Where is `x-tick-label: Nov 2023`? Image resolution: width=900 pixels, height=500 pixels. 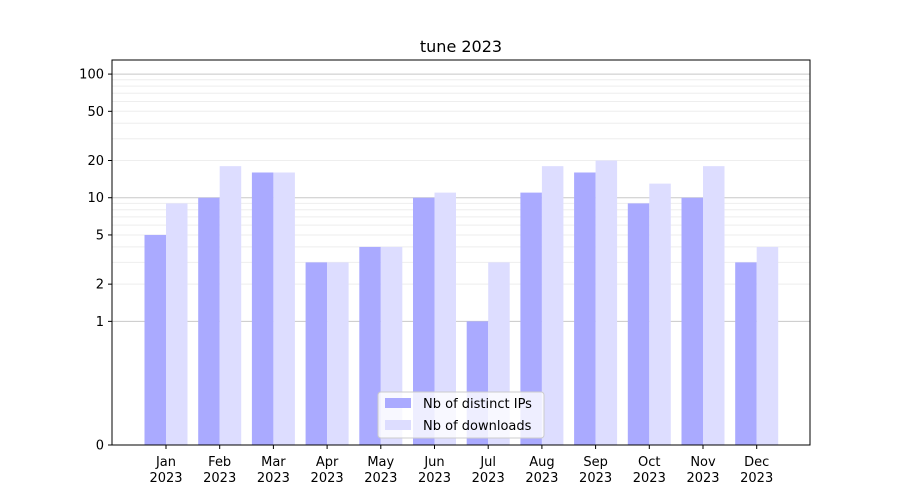 x-tick-label: Nov 2023 is located at coordinates (702, 470).